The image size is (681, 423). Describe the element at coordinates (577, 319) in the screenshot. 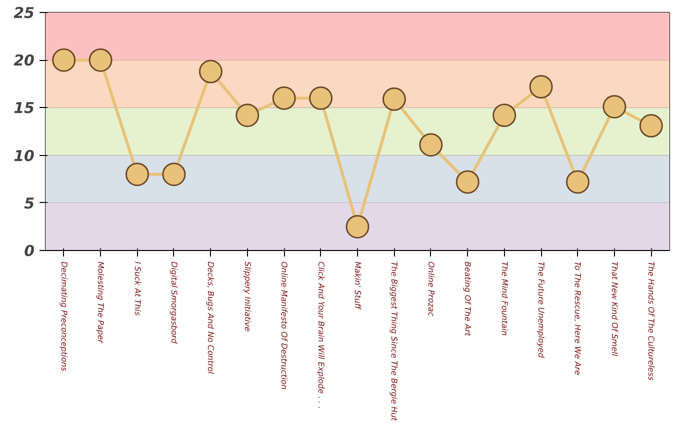

I see `x-tick-label: To The Rescue, Here We Are` at that location.